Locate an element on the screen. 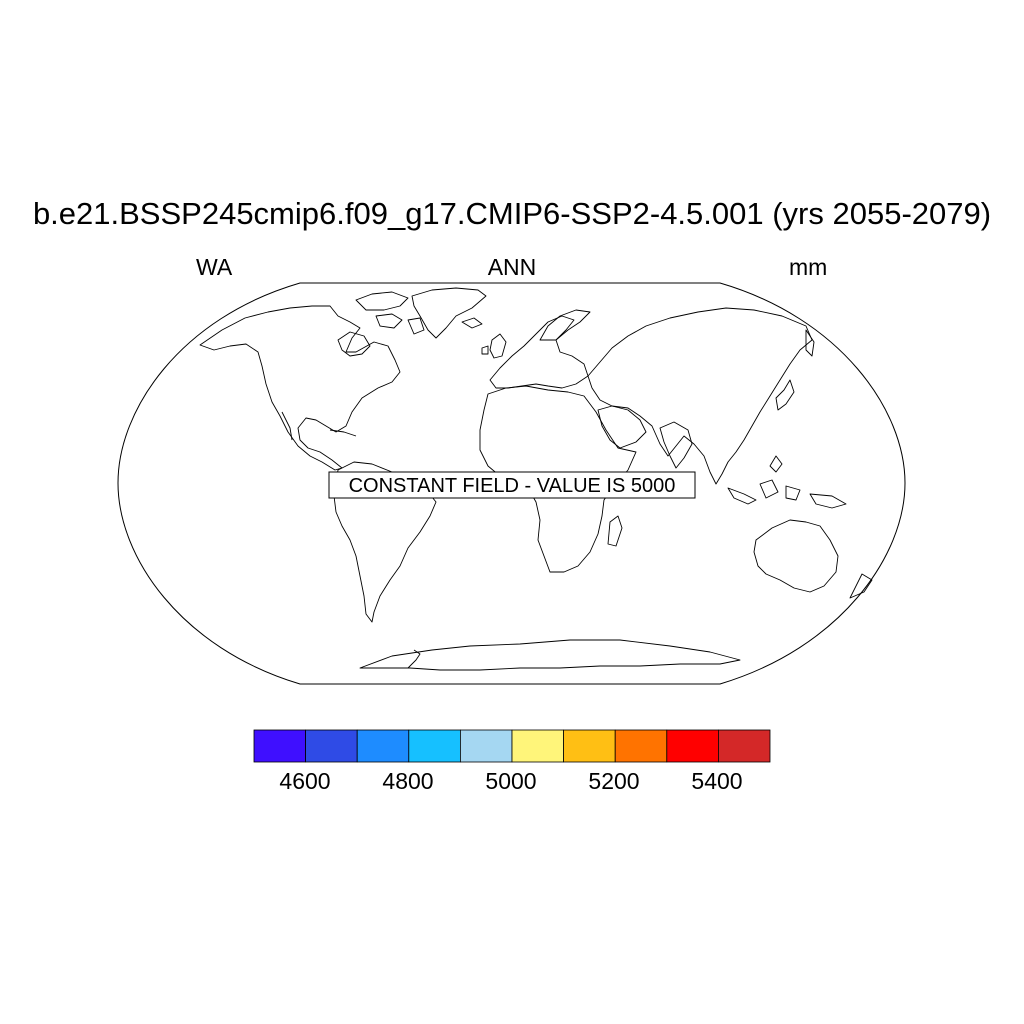 The height and width of the screenshot is (1024, 1024). season-label: ANN is located at coordinates (512, 267).